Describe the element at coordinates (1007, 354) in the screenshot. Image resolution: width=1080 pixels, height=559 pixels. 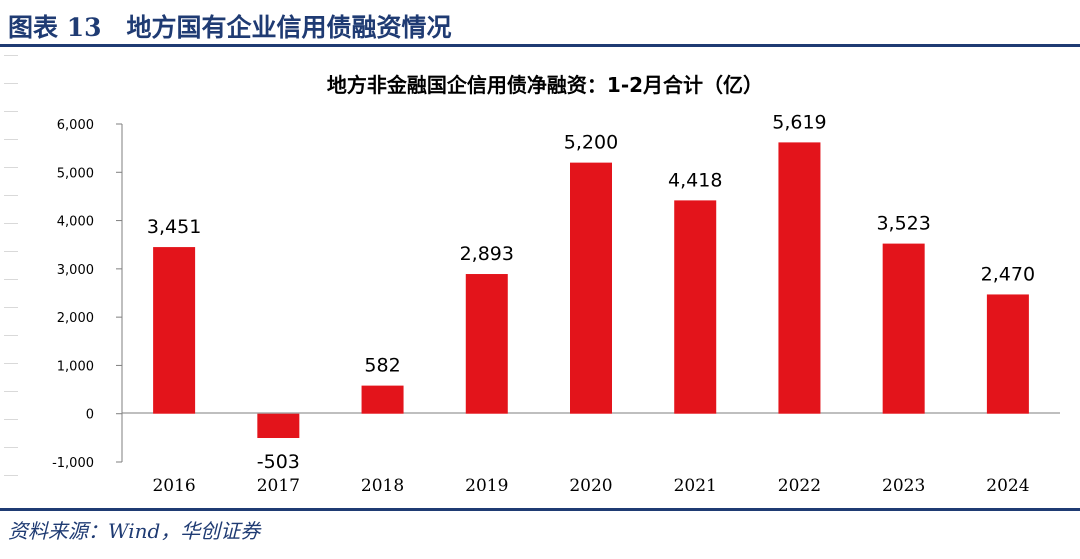
I see `bar-2024` at that location.